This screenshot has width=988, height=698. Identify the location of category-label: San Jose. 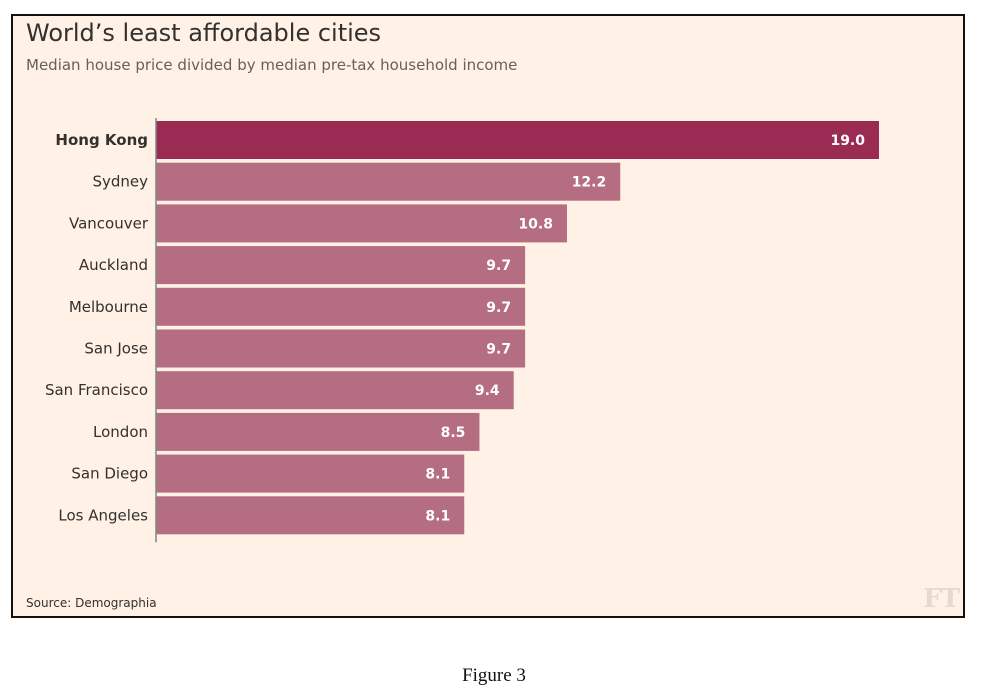
(116, 349).